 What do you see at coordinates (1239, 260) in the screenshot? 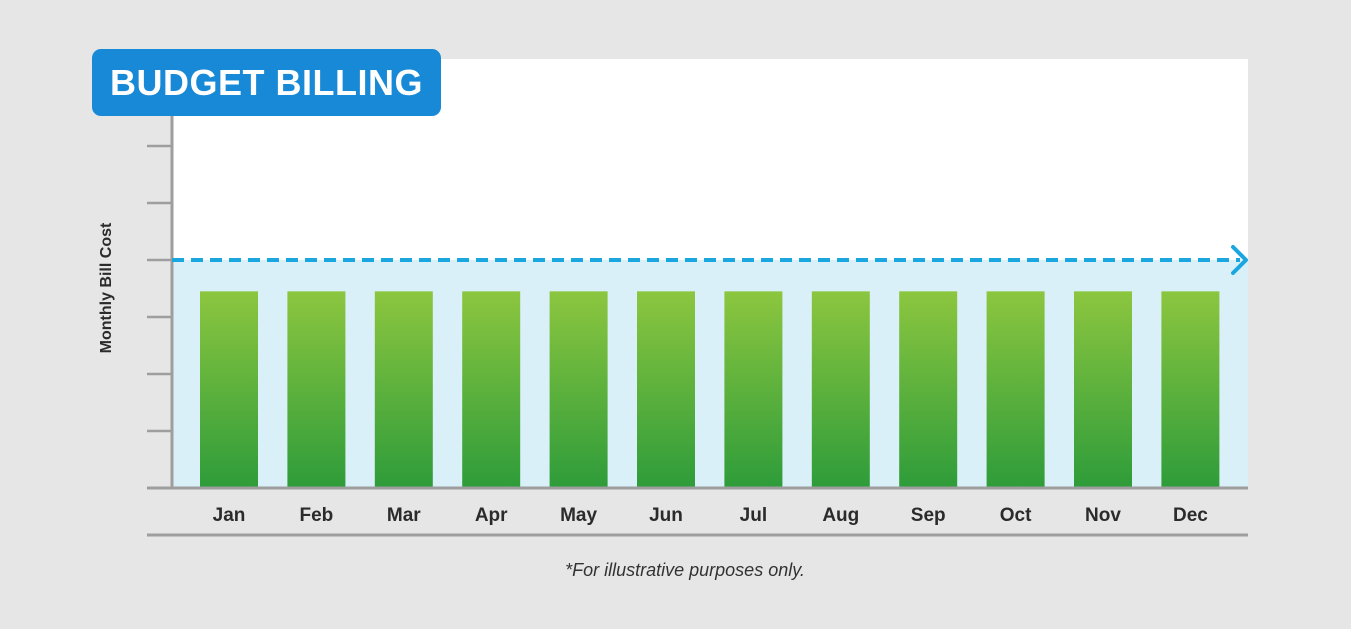
I see `arrow-right-icon` at bounding box center [1239, 260].